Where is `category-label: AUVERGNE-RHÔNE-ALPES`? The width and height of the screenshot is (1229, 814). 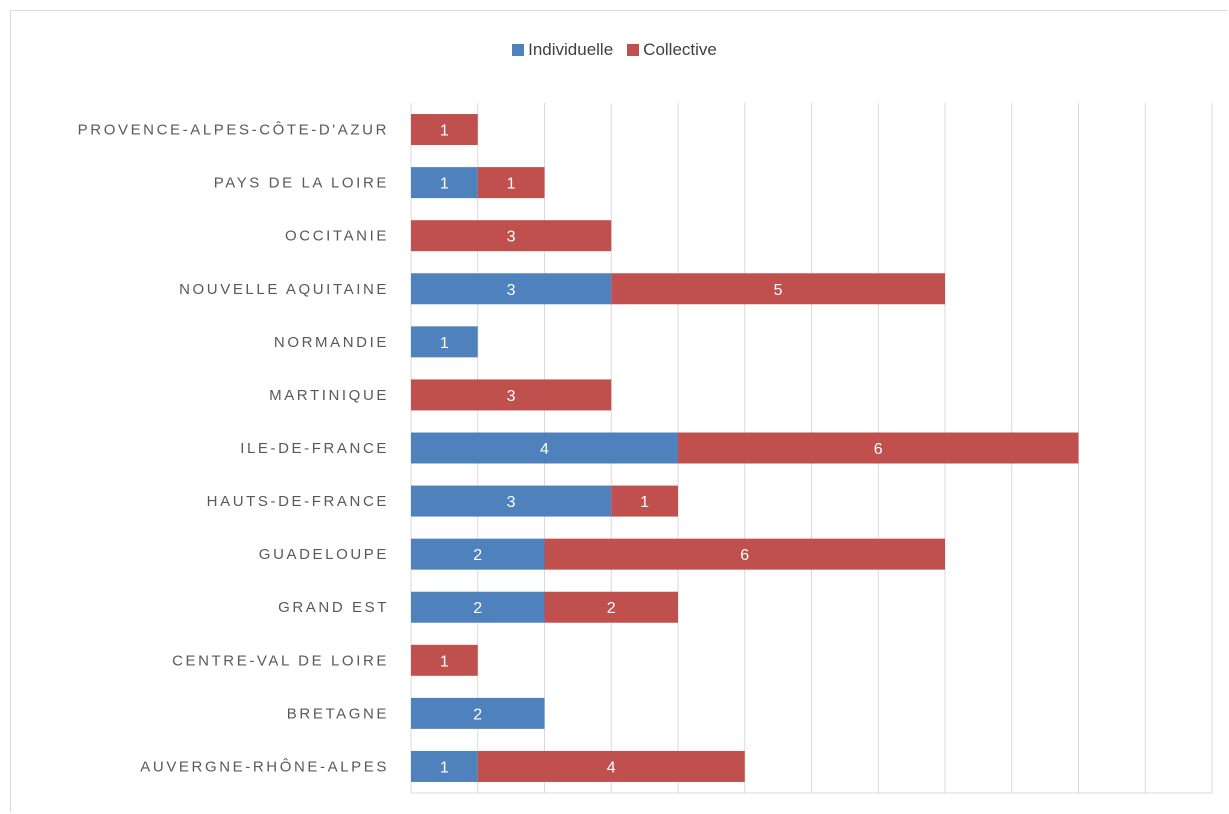
category-label: AUVERGNE-RHÔNE-ALPES is located at coordinates (264, 766).